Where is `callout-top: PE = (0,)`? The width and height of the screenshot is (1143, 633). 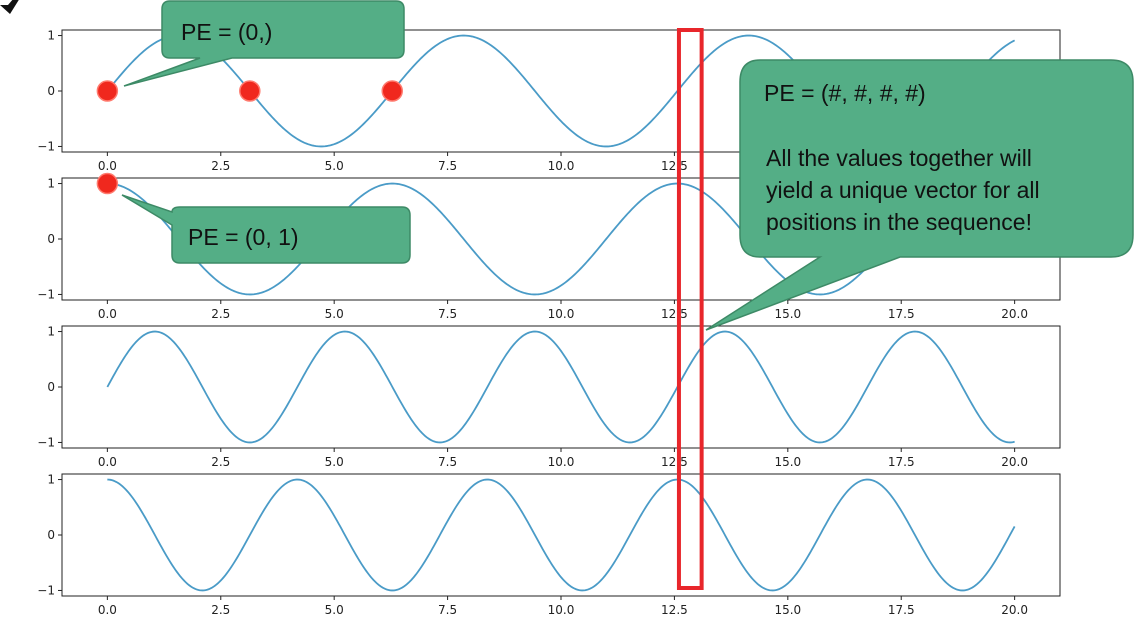
callout-top: PE = (0,) is located at coordinates (264, 43).